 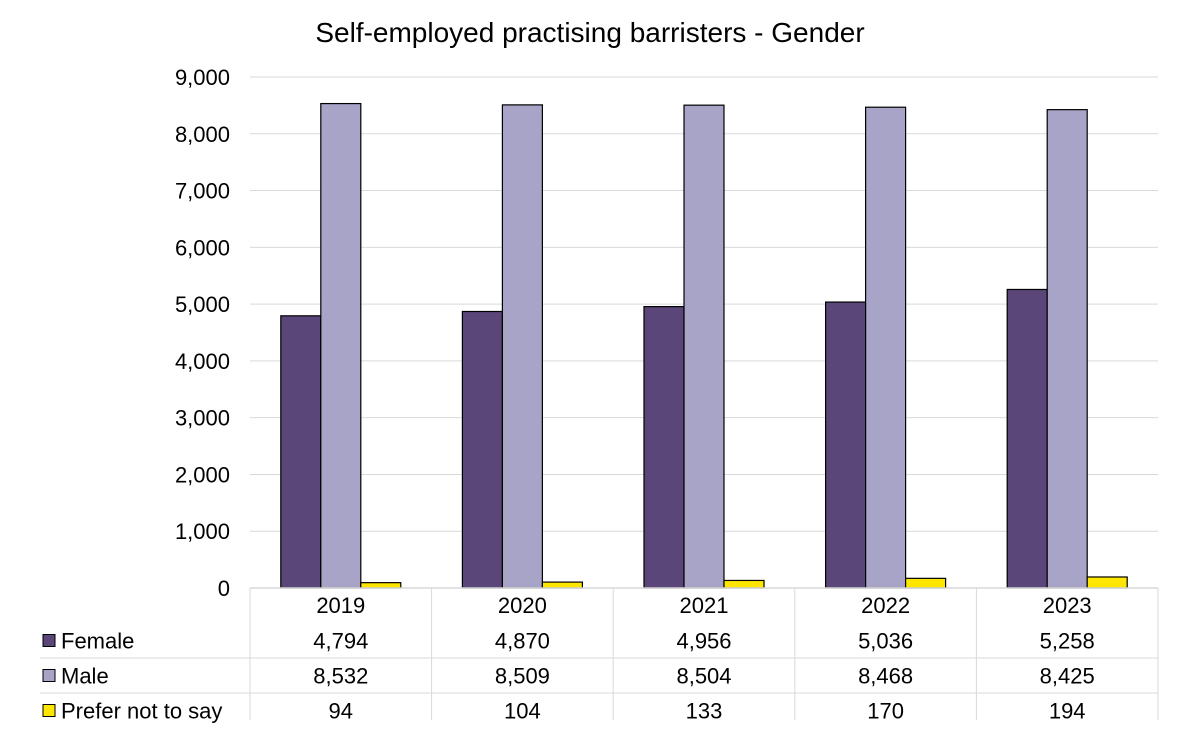 I want to click on data-label: 5,258, so click(x=1067, y=641).